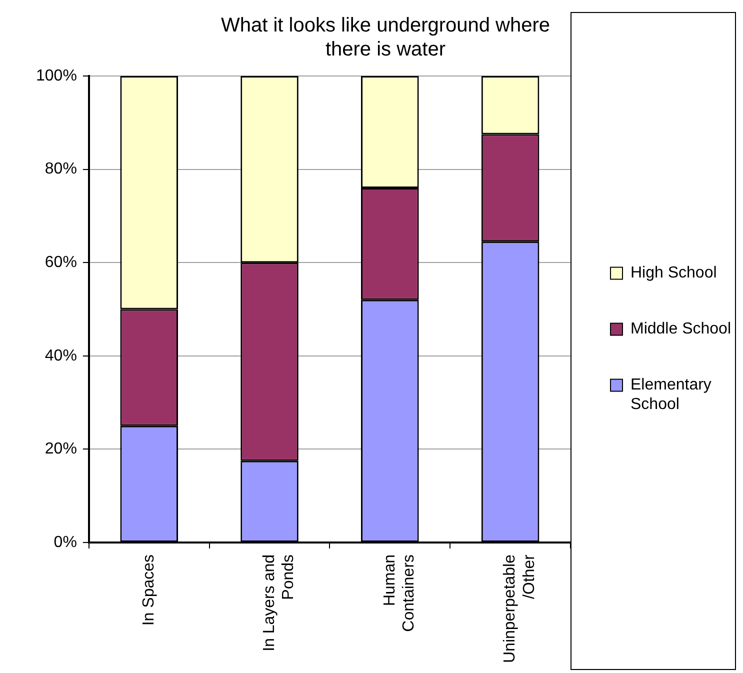 The height and width of the screenshot is (673, 743). I want to click on y-tick-label: 20%, so click(60, 449).